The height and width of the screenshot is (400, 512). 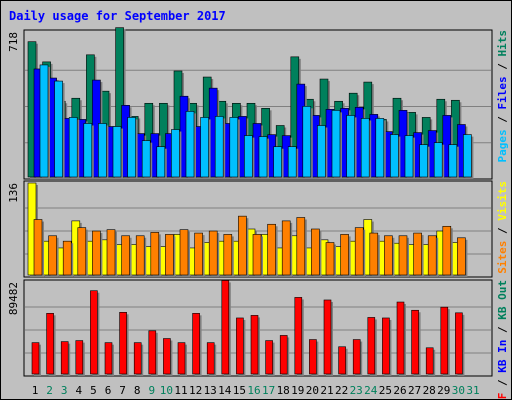 What do you see at coordinates (195, 390) in the screenshot?
I see `x-tick-label: 12` at bounding box center [195, 390].